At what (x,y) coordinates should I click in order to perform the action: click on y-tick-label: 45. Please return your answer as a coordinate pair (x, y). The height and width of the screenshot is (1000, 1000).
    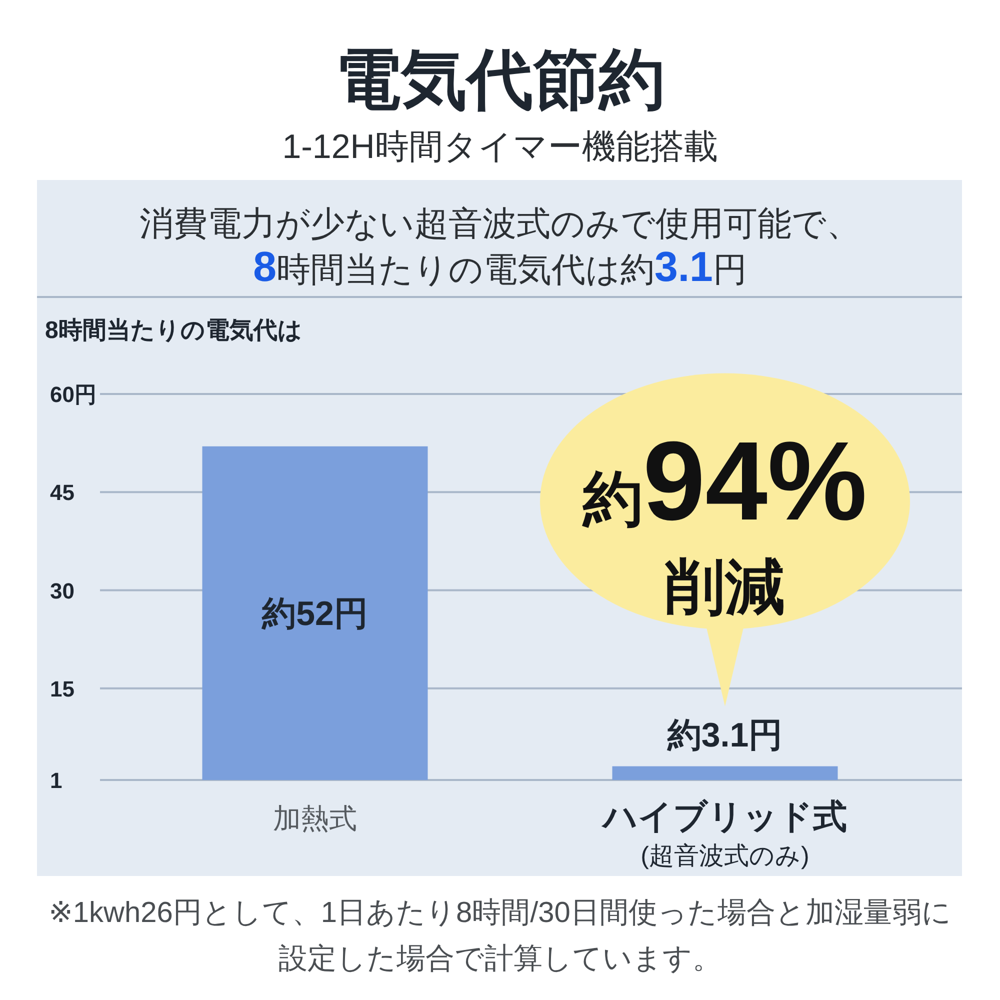
    Looking at the image, I should click on (62, 493).